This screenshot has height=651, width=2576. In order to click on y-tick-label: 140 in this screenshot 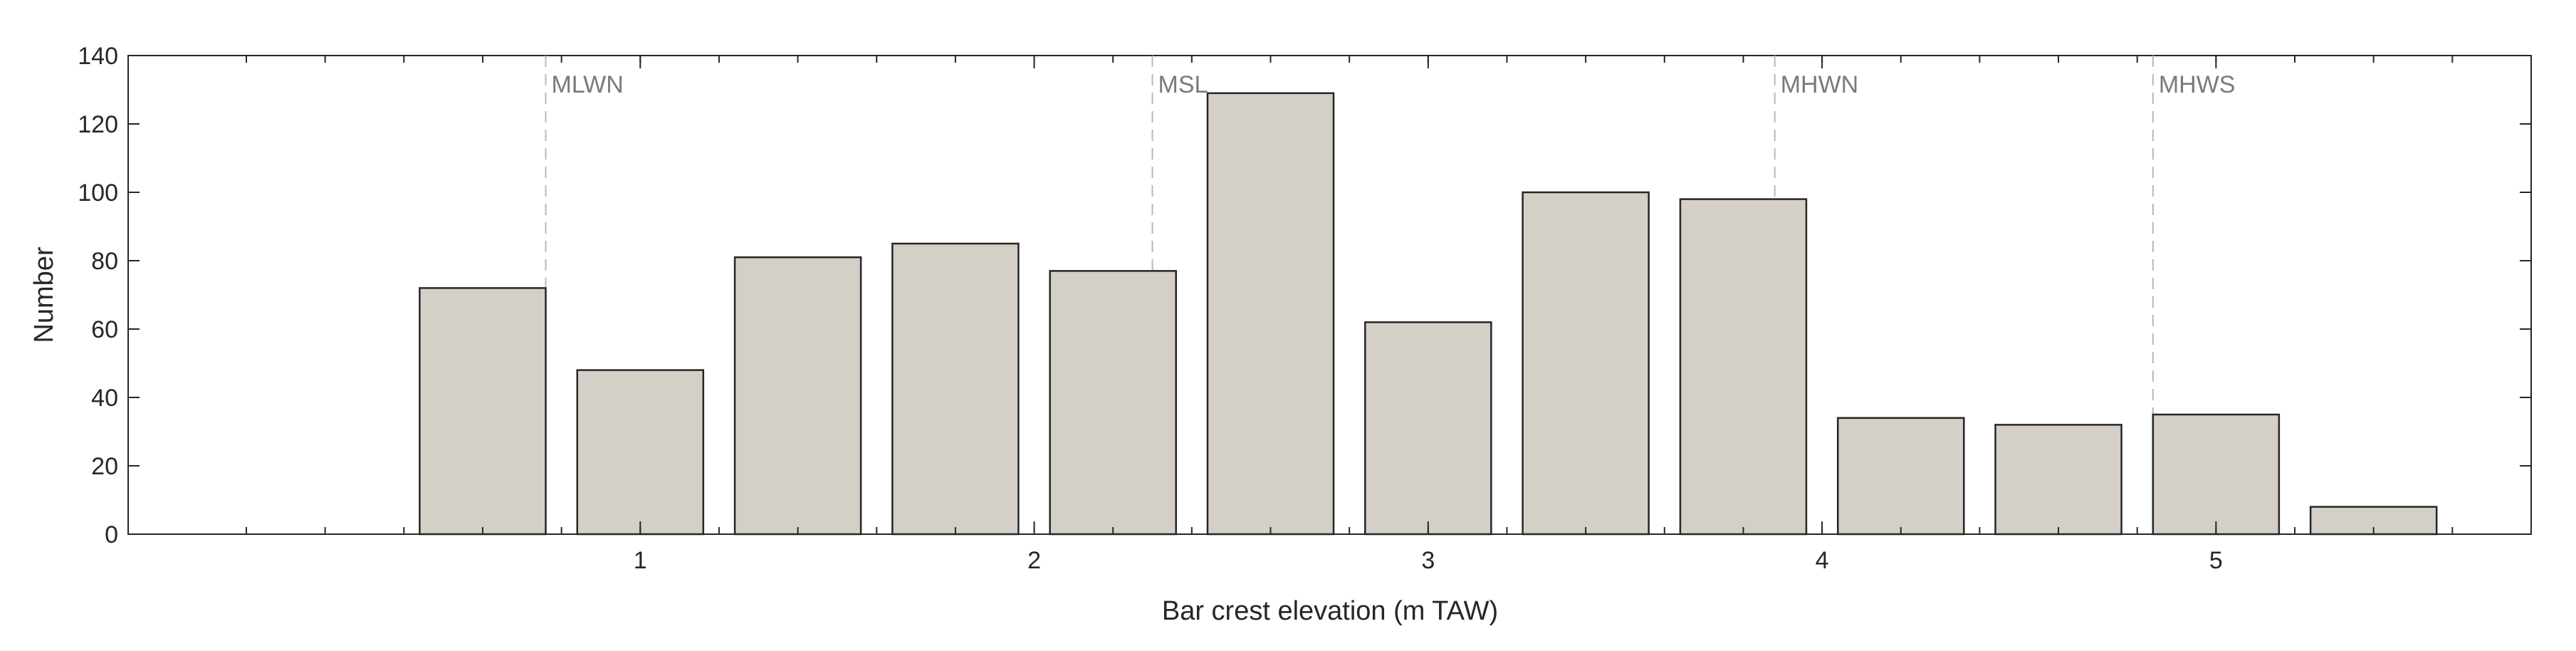, I will do `click(98, 56)`.